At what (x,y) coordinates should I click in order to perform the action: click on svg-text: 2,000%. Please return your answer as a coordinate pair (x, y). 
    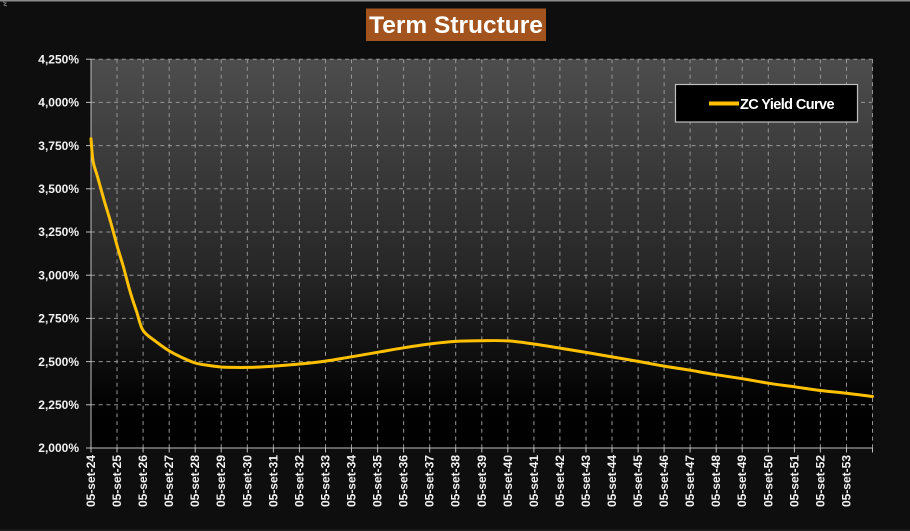
    Looking at the image, I should click on (58, 448).